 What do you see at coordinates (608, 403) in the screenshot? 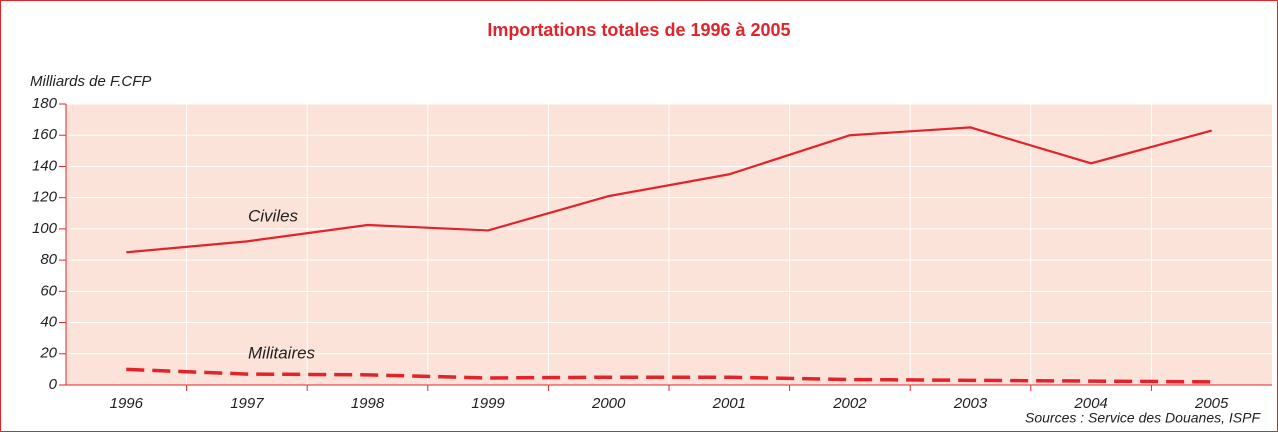
I see `x-tick-label: 2000` at bounding box center [608, 403].